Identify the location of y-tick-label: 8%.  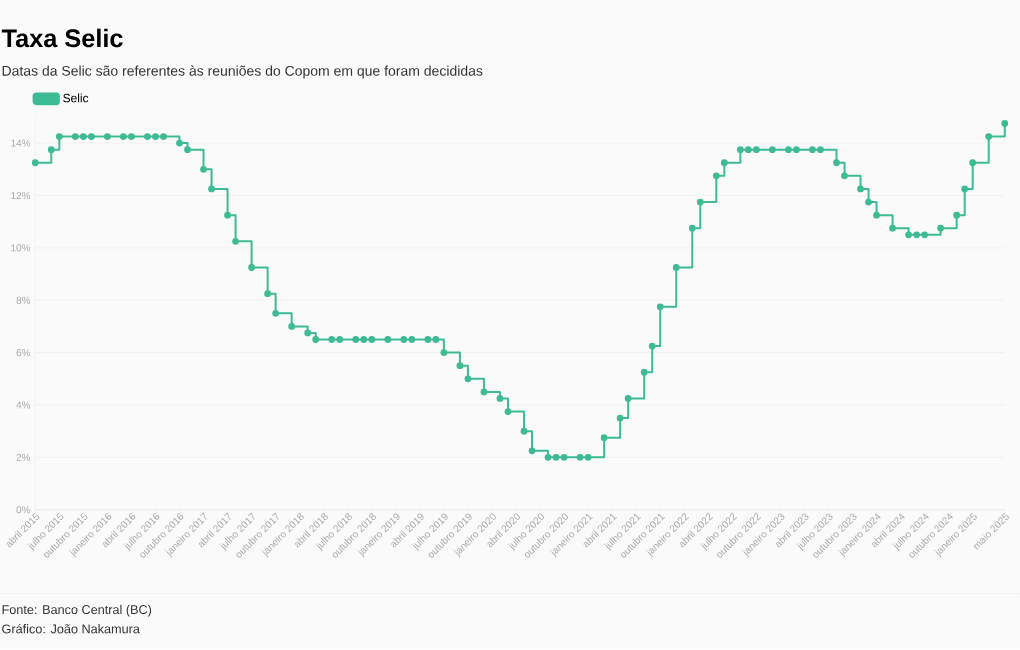
(23, 300).